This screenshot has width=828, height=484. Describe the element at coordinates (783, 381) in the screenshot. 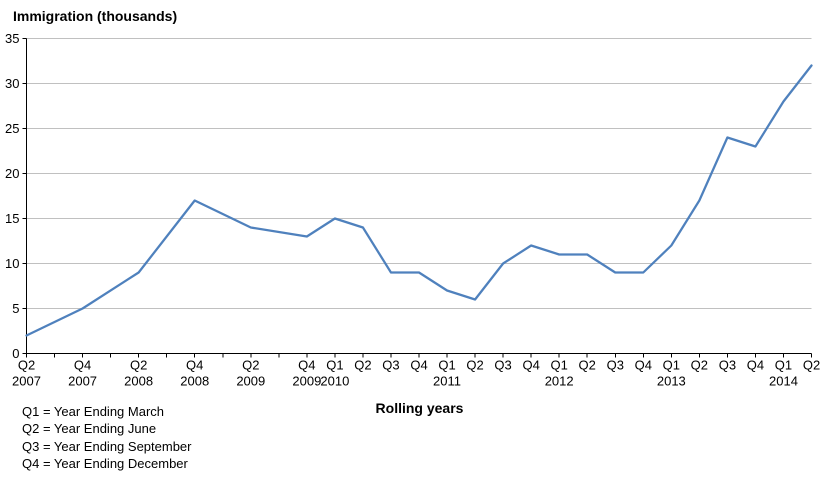

I see `axis-tick-label: 2014` at that location.